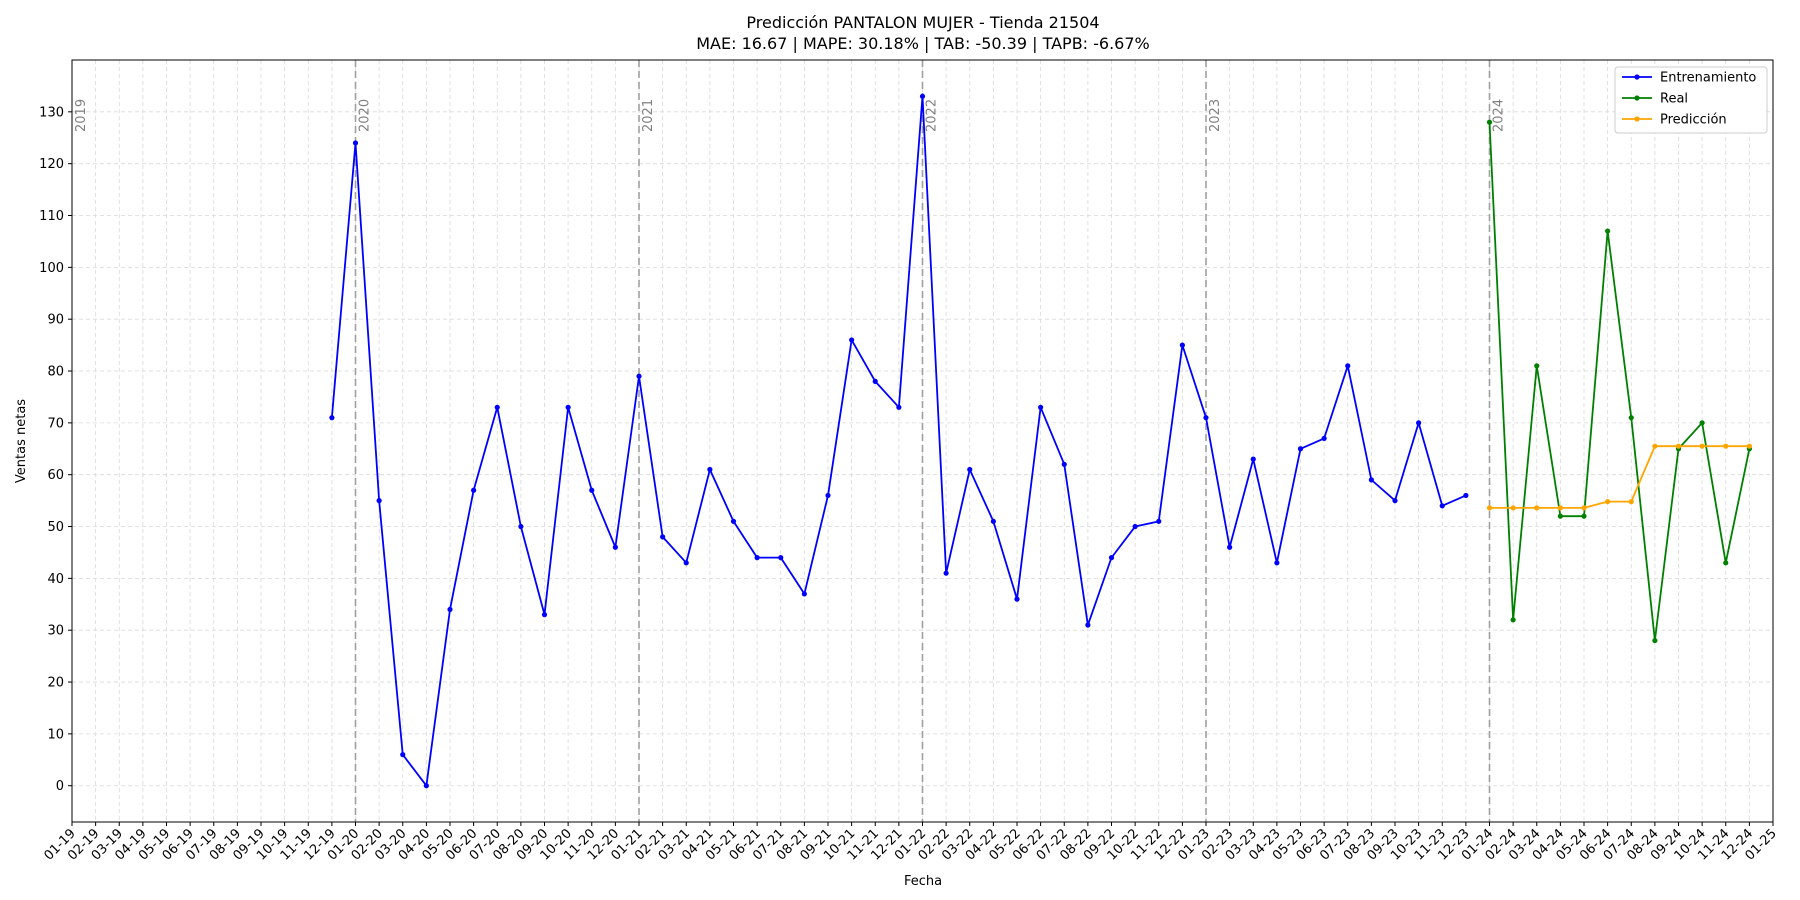  What do you see at coordinates (1708, 78) in the screenshot?
I see `legend-label: Entrenamiento` at bounding box center [1708, 78].